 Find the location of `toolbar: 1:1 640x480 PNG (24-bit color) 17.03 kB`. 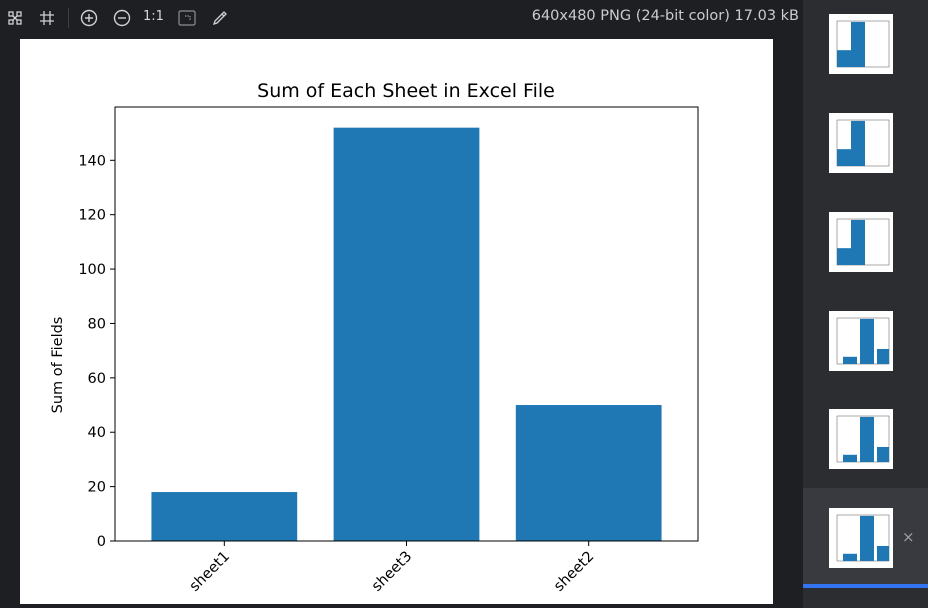

toolbar: 1:1 640x480 PNG (24-bit color) 17.03 kB is located at coordinates (401, 18).